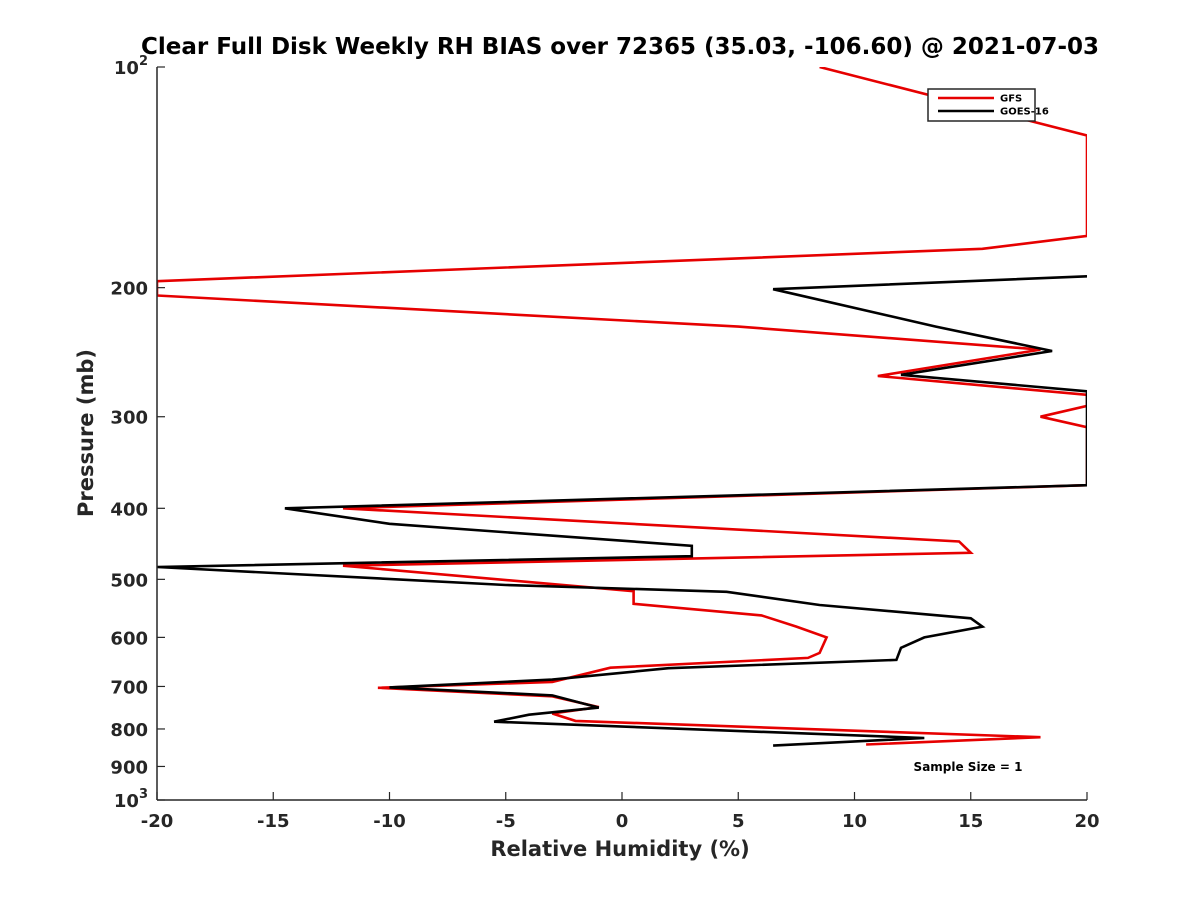  Describe the element at coordinates (1011, 99) in the screenshot. I see `legend-entry: GFS` at that location.